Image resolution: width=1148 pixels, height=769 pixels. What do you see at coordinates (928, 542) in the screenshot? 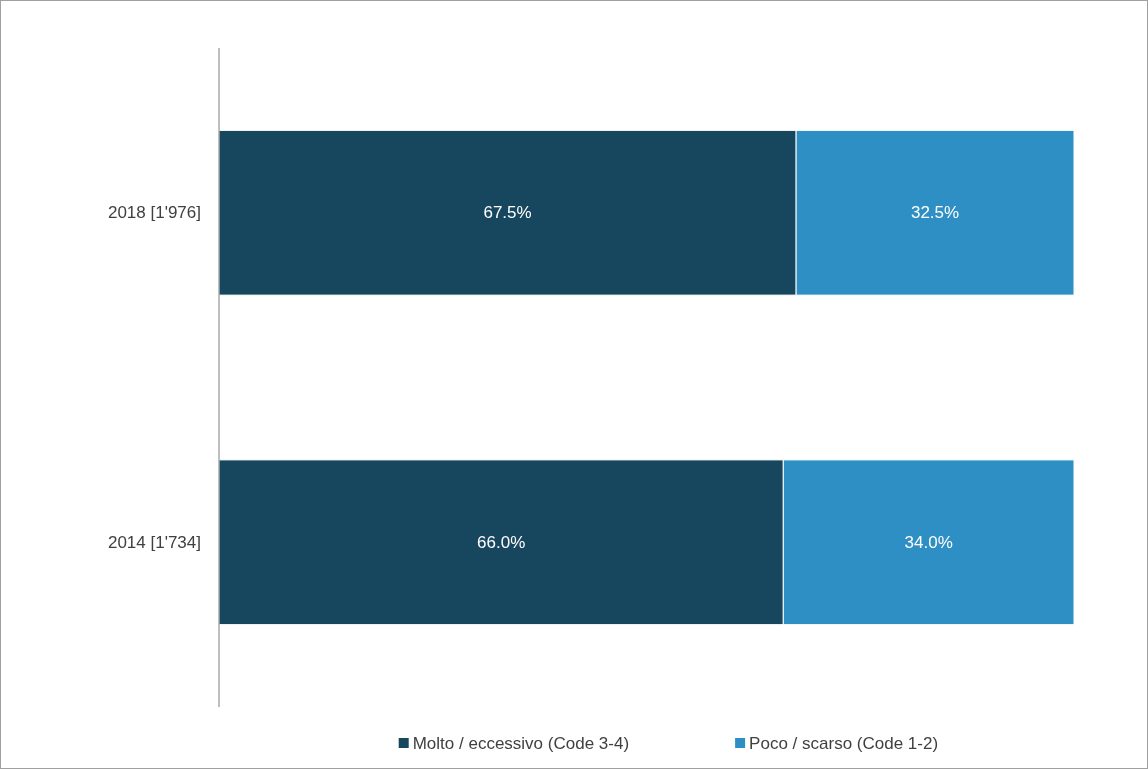
I see `data-label: 34.0%` at bounding box center [928, 542].